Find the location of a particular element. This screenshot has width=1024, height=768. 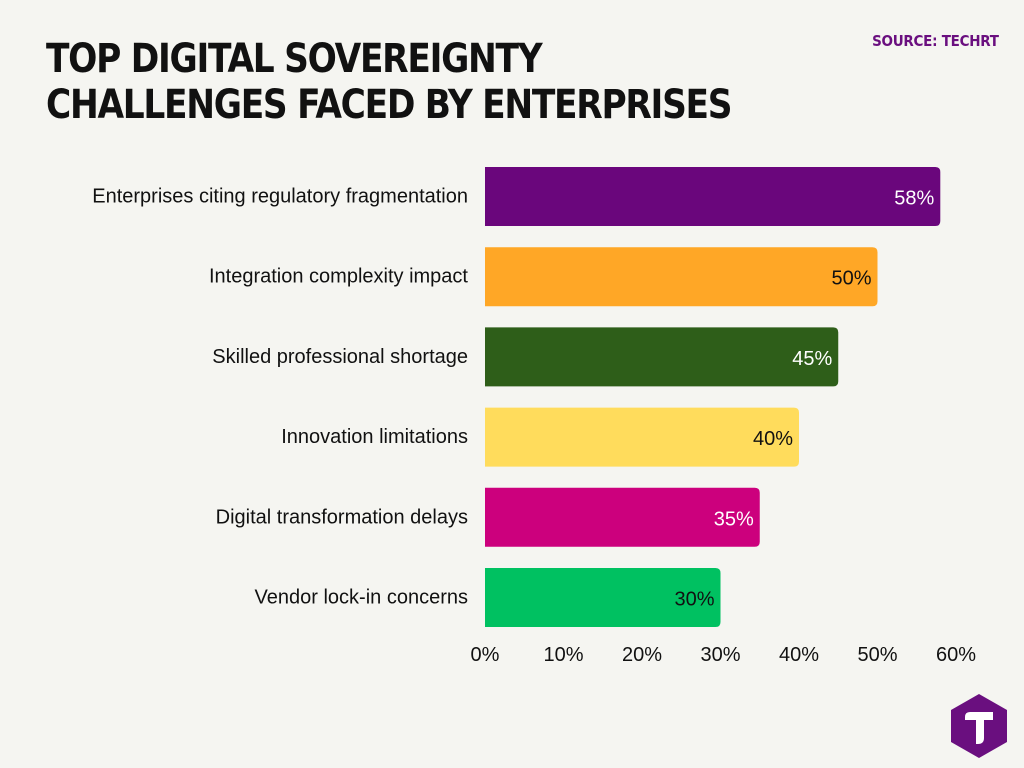

x-tick-label: 40% is located at coordinates (799, 655).